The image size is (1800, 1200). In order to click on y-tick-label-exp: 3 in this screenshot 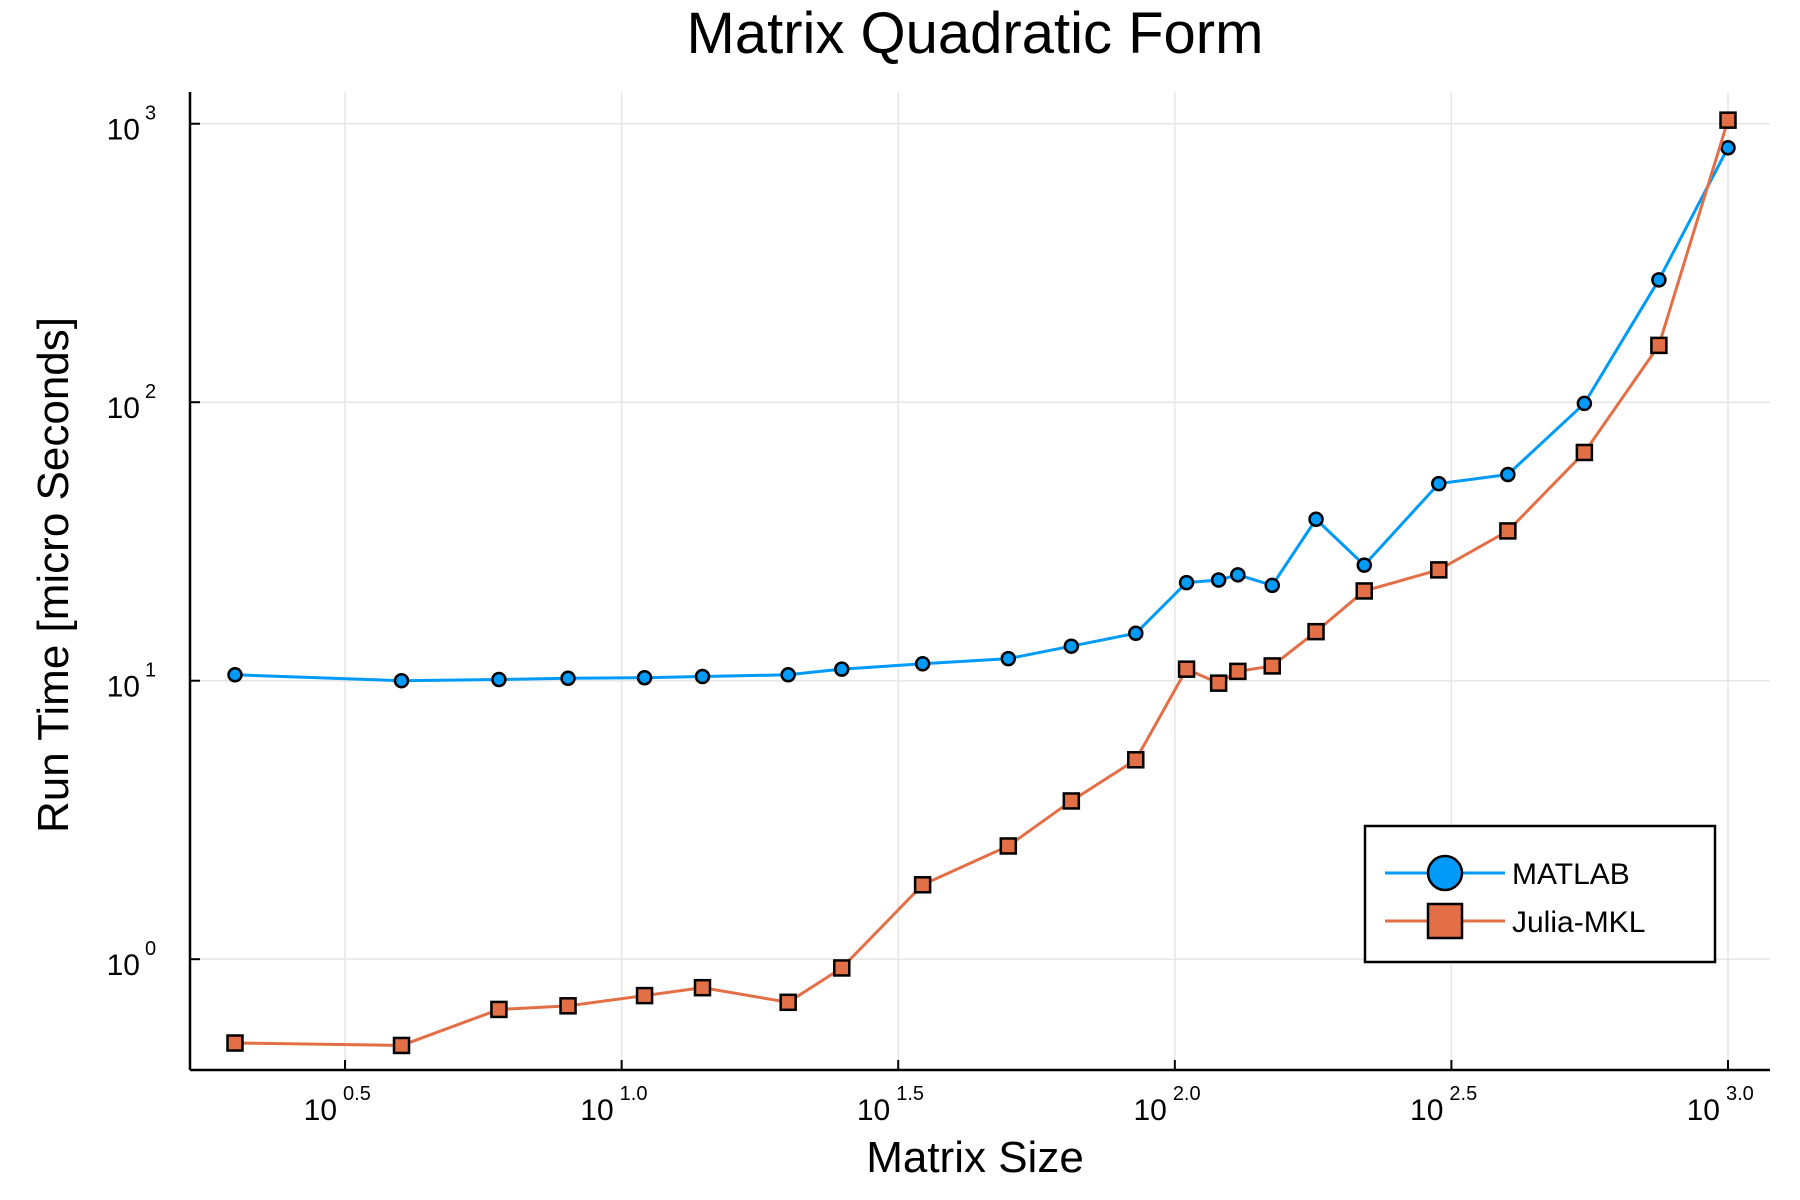, I will do `click(150, 114)`.